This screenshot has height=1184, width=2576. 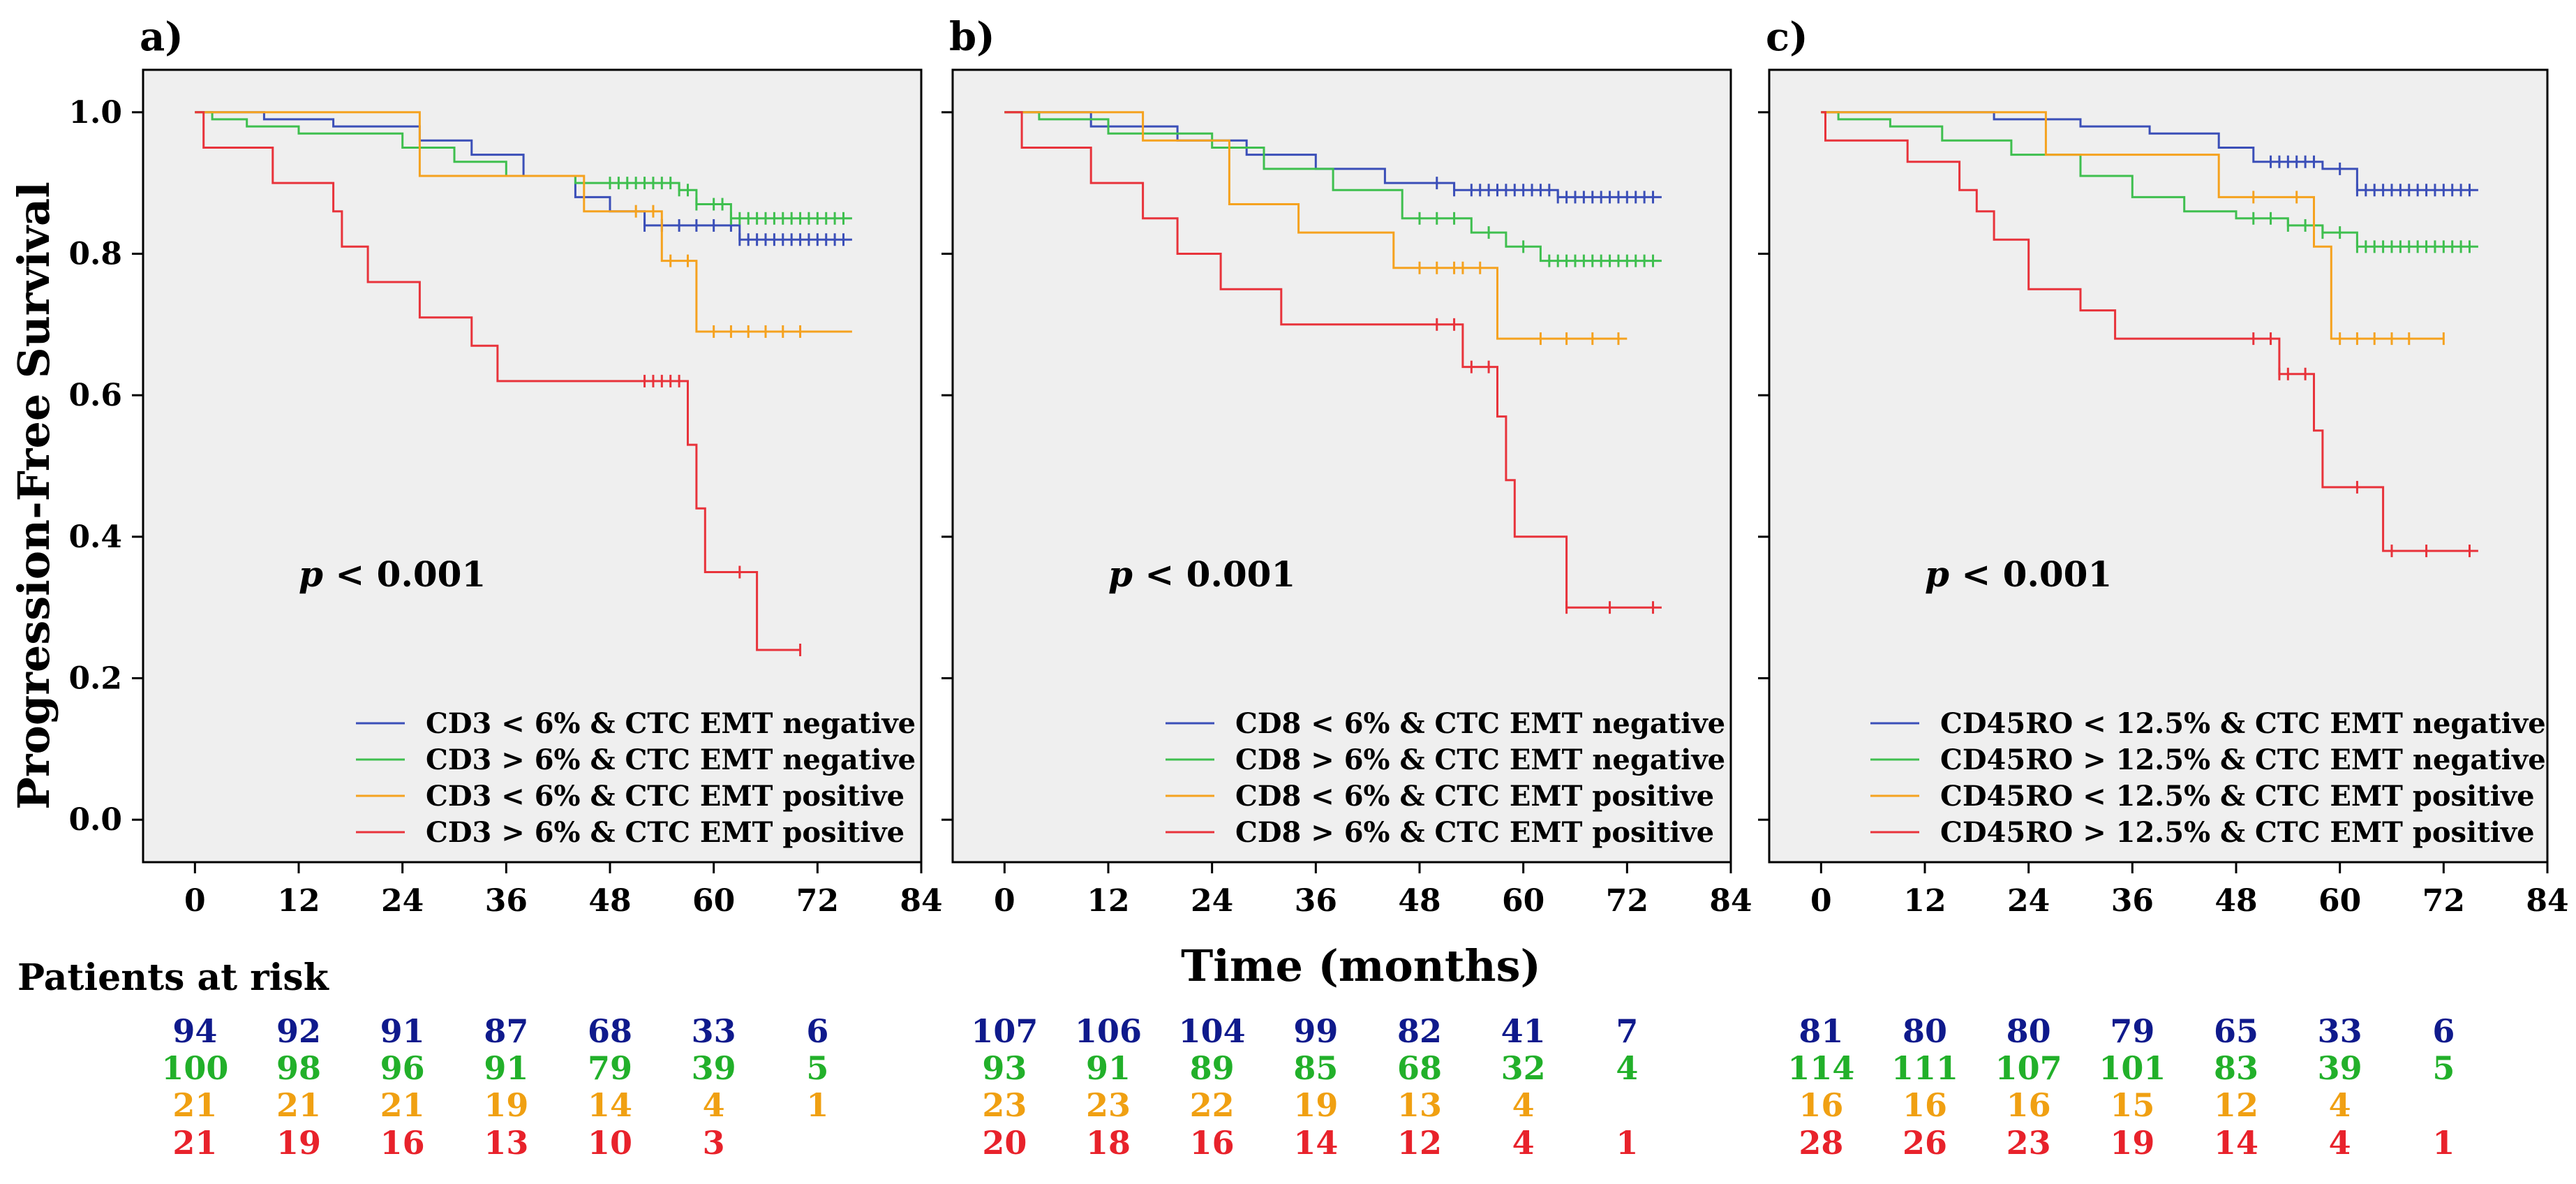 I want to click on risk-count: 91, so click(x=1108, y=1068).